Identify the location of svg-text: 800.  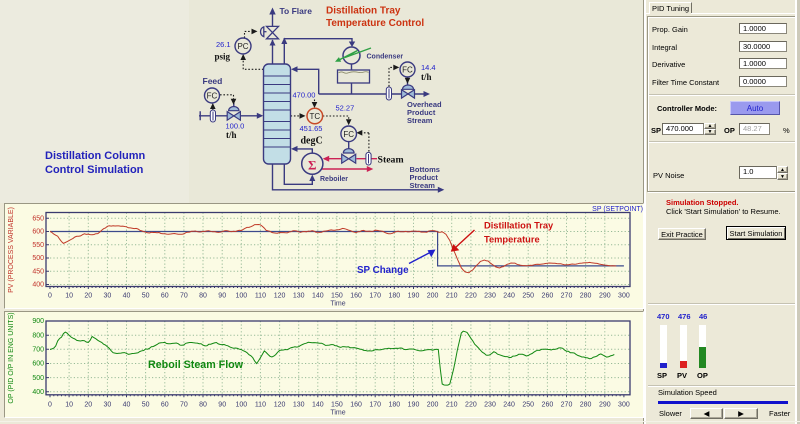
(38, 335).